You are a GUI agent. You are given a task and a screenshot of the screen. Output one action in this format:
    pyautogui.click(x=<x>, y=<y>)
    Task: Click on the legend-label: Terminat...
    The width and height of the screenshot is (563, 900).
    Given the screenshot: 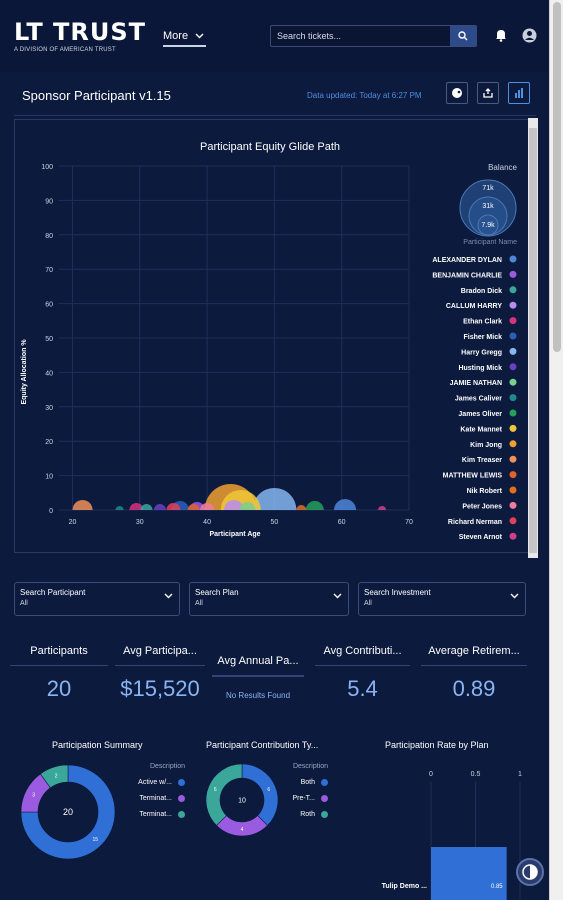 What is the action you would take?
    pyautogui.click(x=155, y=814)
    